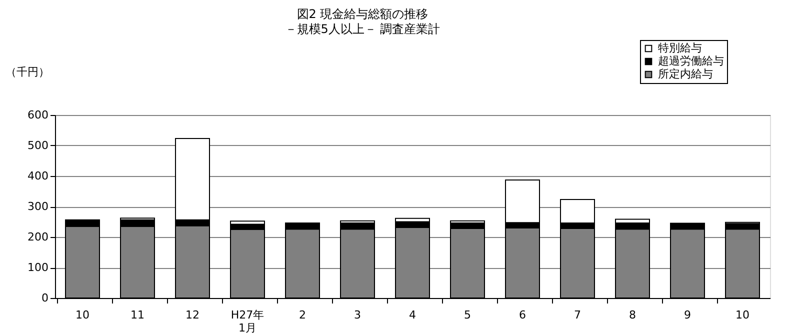 This screenshot has width=800, height=335. Describe the element at coordinates (38, 267) in the screenshot. I see `y-tick-label: 100` at that location.